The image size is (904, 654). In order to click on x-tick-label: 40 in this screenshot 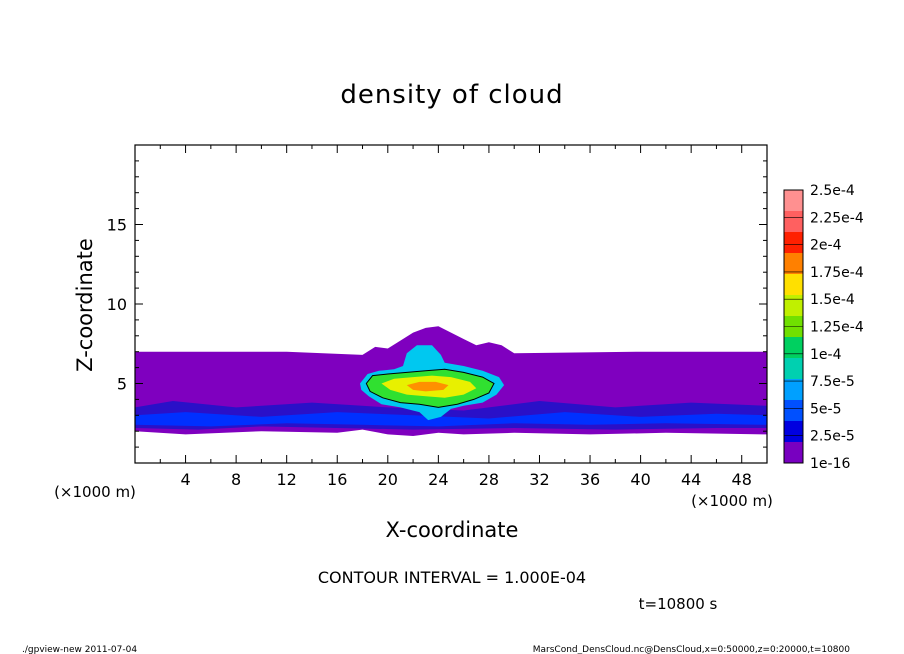, I will do `click(640, 479)`.